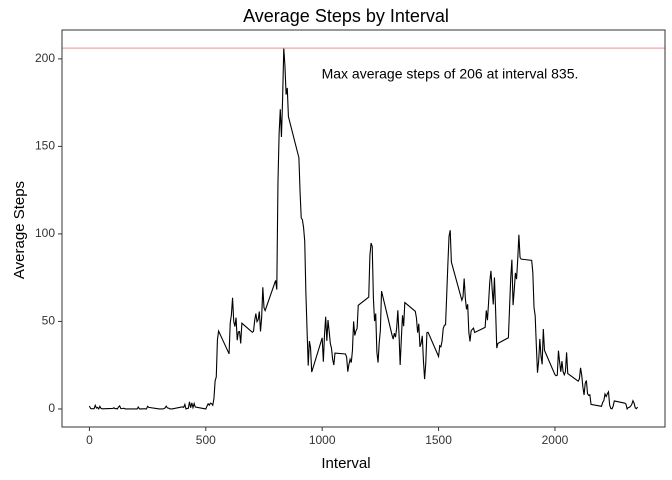 This screenshot has height=480, width=672. I want to click on x-axis-label: Interval, so click(345, 463).